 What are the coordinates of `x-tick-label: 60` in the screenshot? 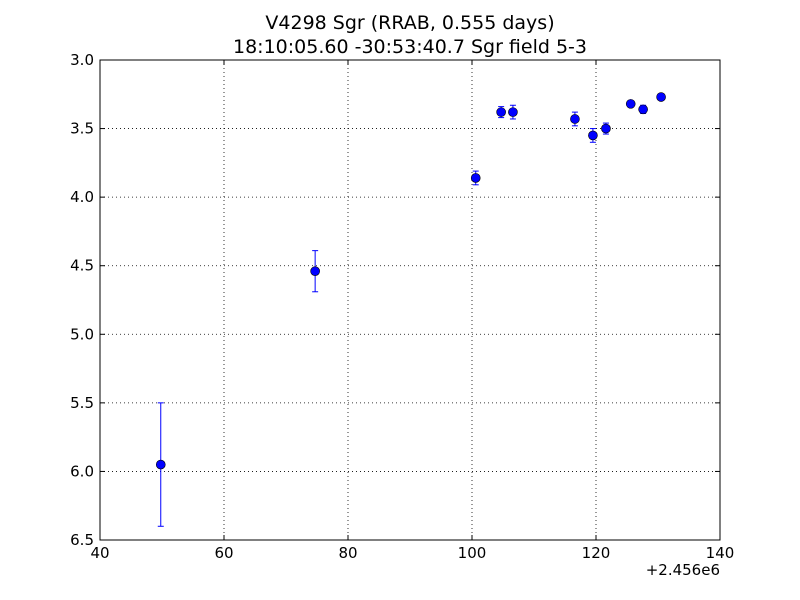 It's located at (223, 553).